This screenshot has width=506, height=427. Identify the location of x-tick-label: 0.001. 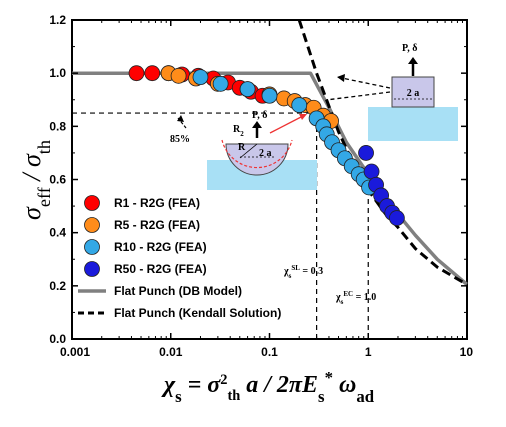
(75, 352).